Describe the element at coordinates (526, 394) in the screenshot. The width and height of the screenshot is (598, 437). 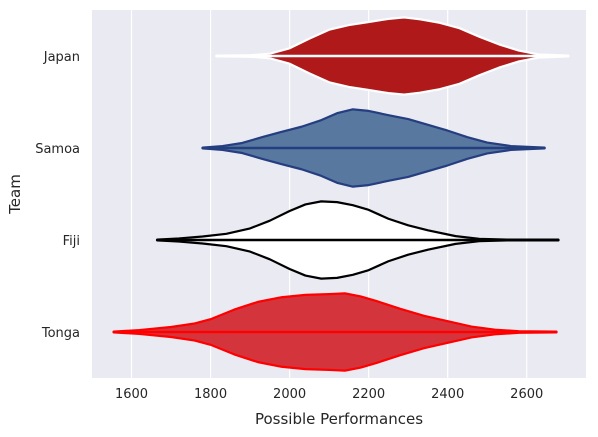
I see `x-tick-label: 2600` at that location.